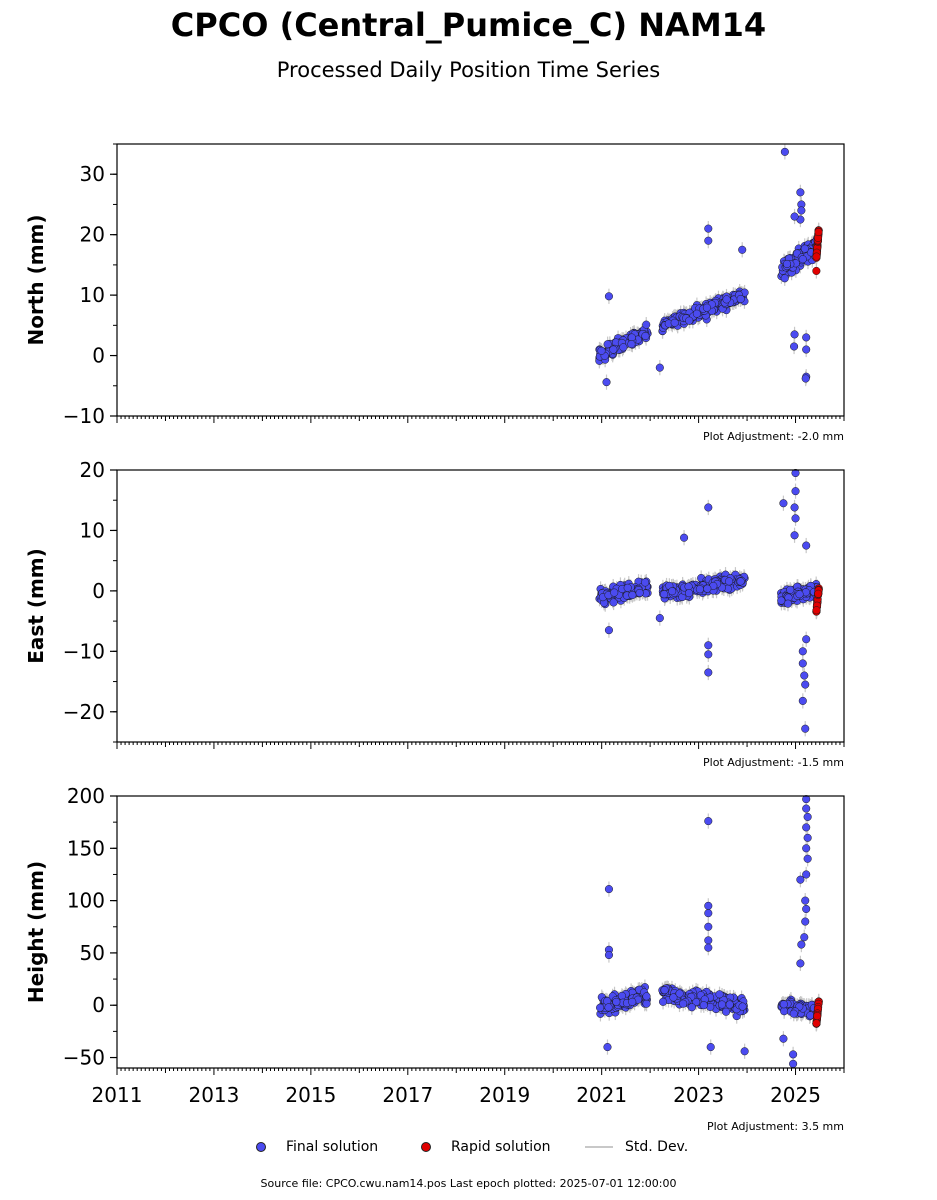 The image size is (937, 1200). Describe the element at coordinates (213, 1095) in the screenshot. I see `height-xtick-label: 2013` at that location.